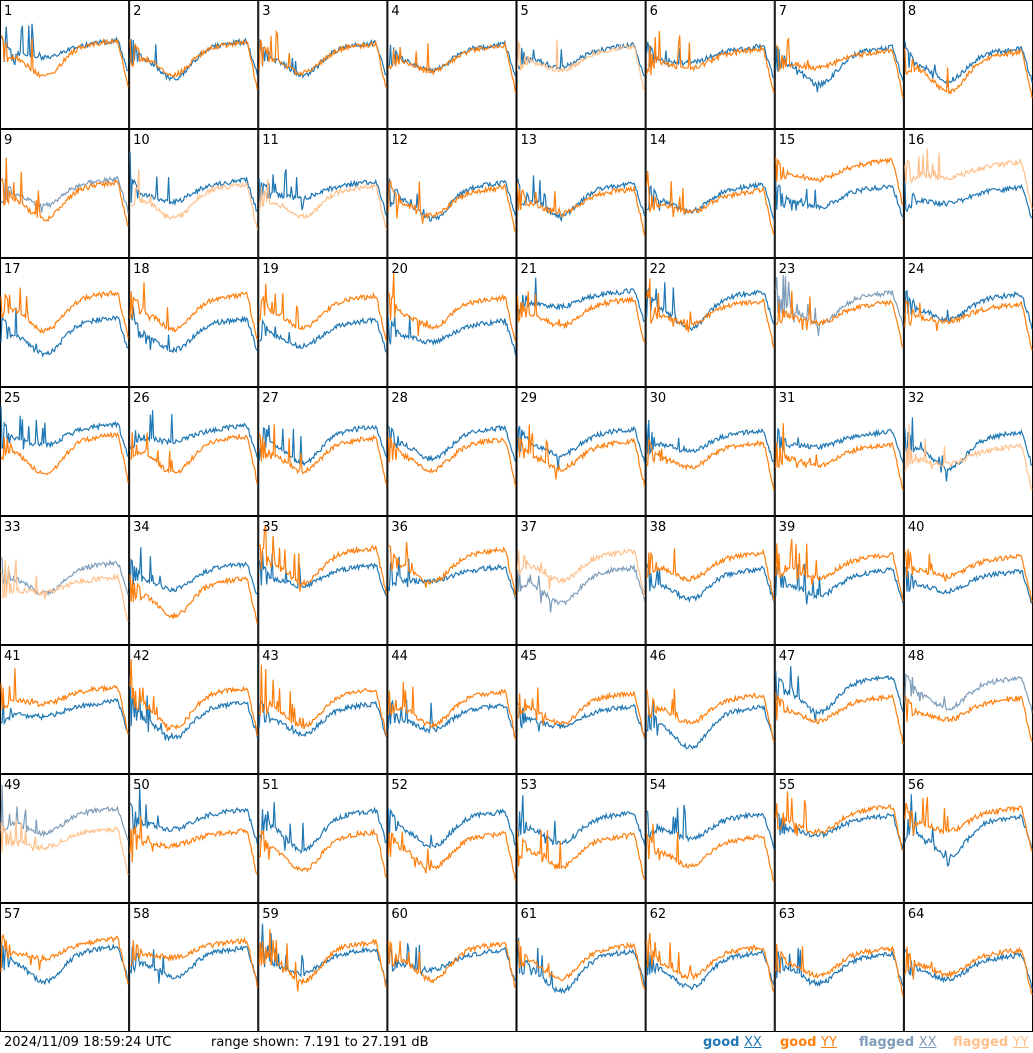  I want to click on panel-23-xx-trace, so click(839, 305).